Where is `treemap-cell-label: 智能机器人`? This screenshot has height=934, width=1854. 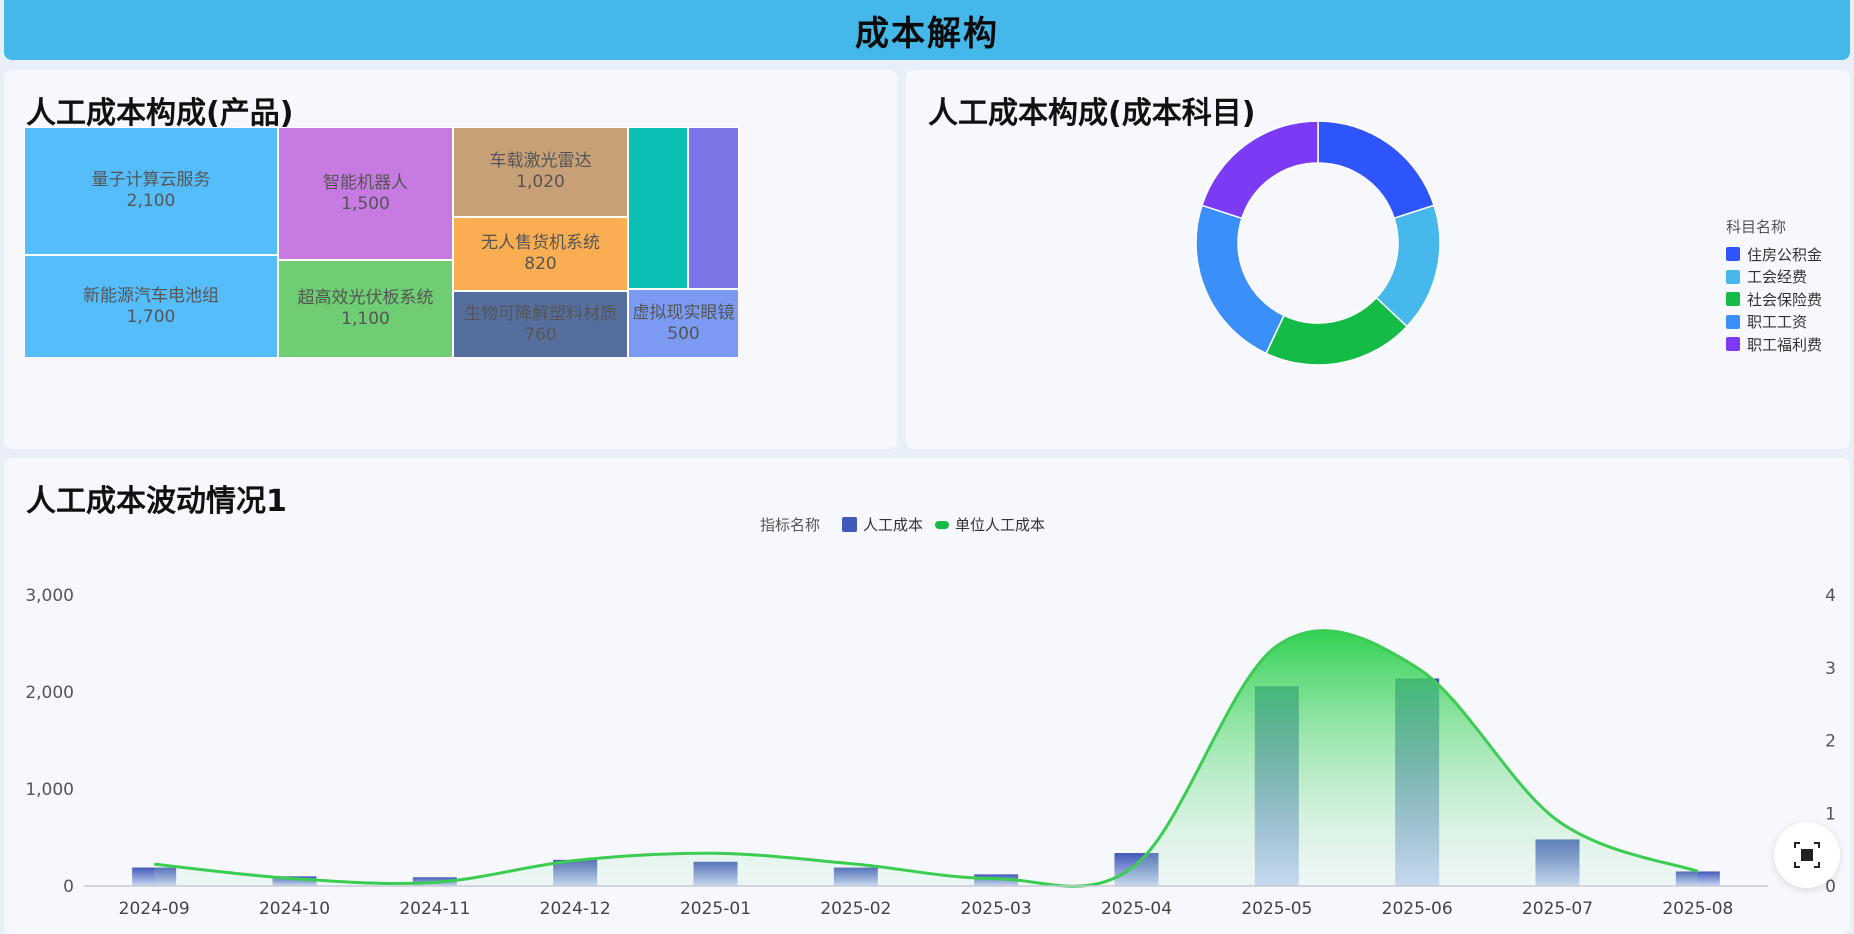
treemap-cell-label: 智能机器人 is located at coordinates (365, 182).